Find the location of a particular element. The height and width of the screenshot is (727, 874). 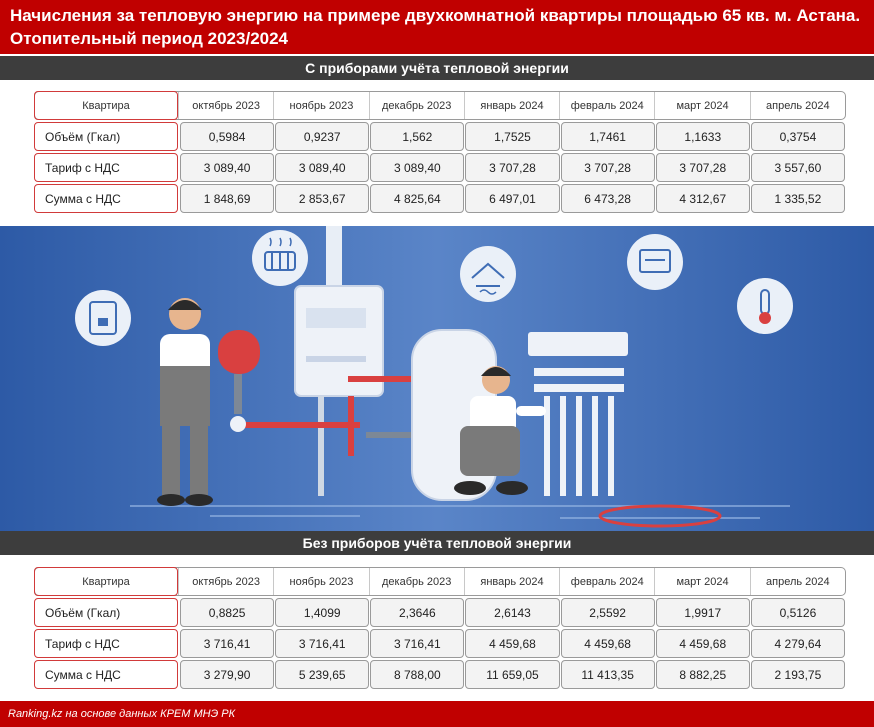

footer-source: Ranking.kz на основе данных КРЕМ МНЭ РК is located at coordinates (437, 714).